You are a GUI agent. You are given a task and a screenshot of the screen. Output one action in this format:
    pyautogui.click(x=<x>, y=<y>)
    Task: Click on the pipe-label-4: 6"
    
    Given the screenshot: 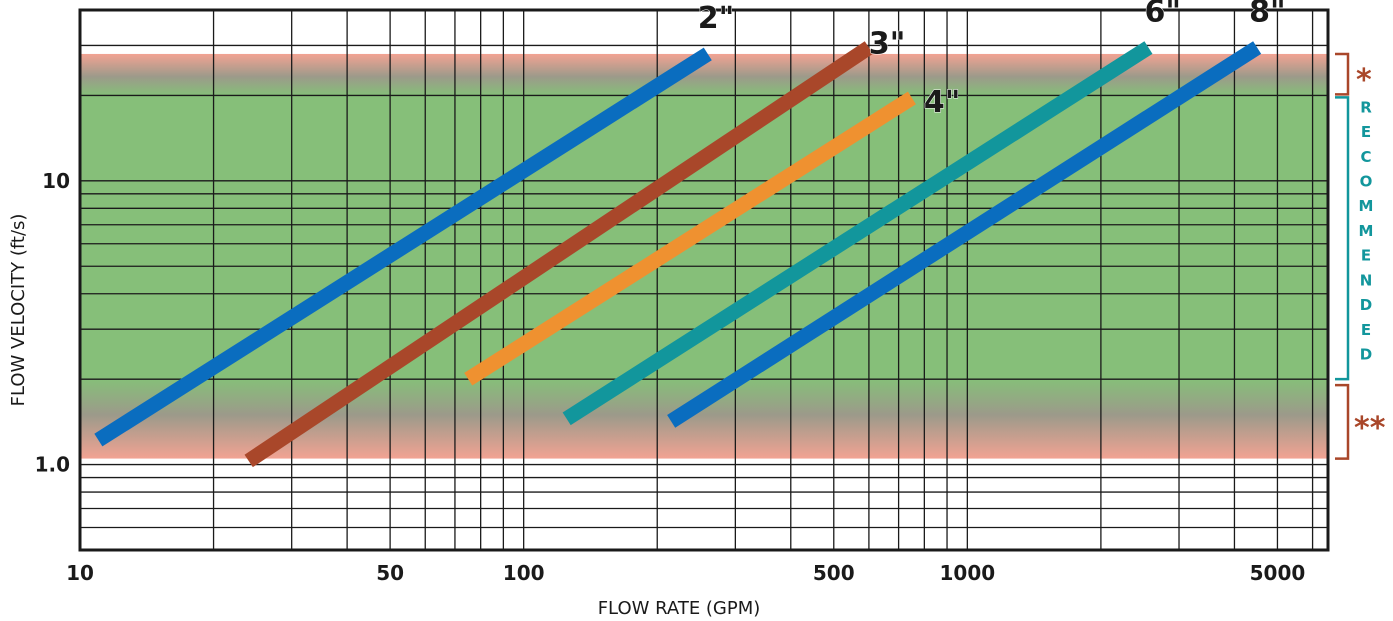 What is the action you would take?
    pyautogui.click(x=1162, y=15)
    